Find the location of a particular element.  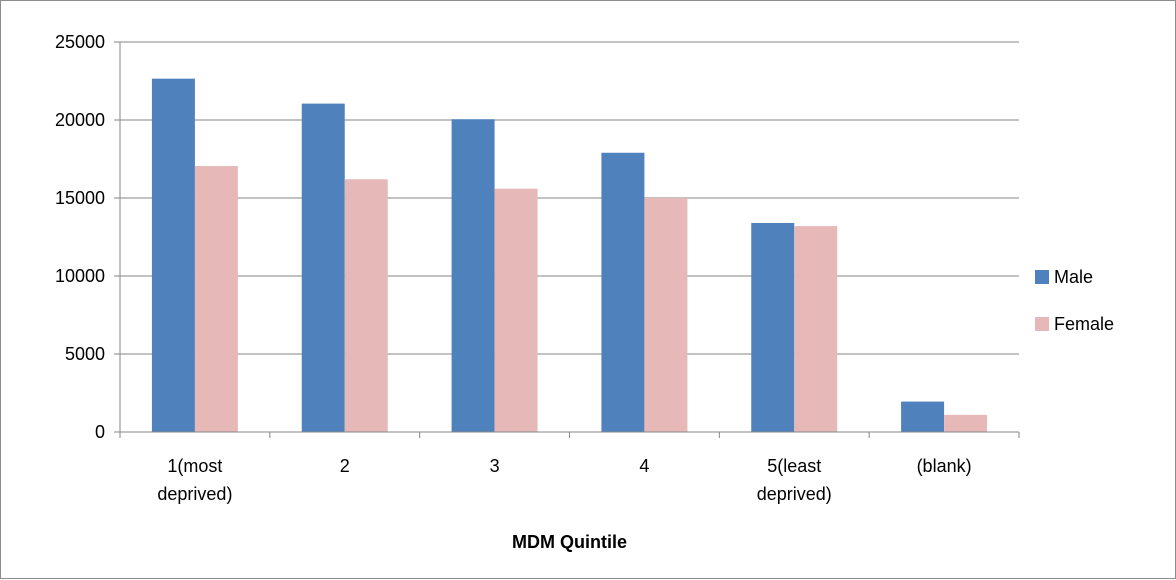

y-tick-label: 20000 is located at coordinates (80, 120).